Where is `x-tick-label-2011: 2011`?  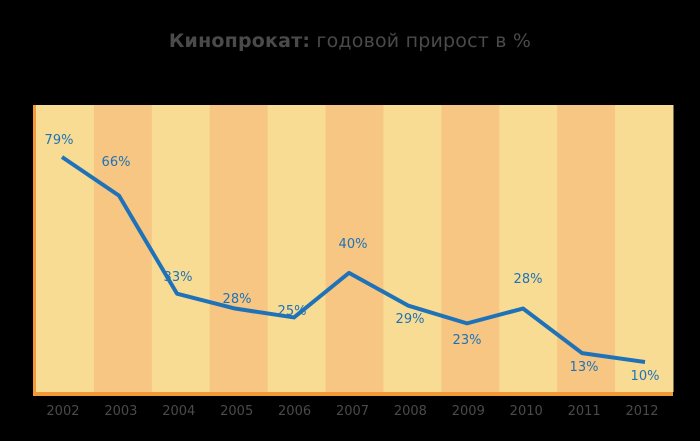 x-tick-label-2011: 2011 is located at coordinates (584, 411).